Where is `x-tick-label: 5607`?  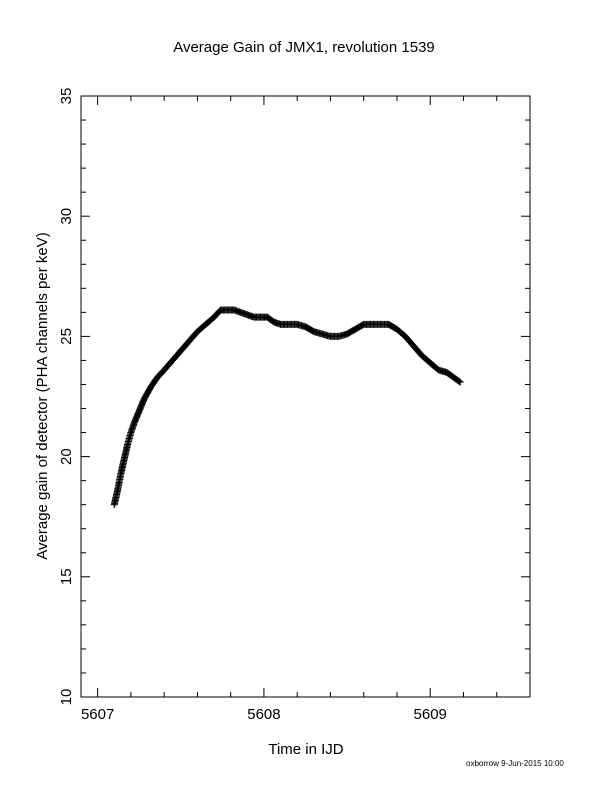
x-tick-label: 5607 is located at coordinates (97, 714).